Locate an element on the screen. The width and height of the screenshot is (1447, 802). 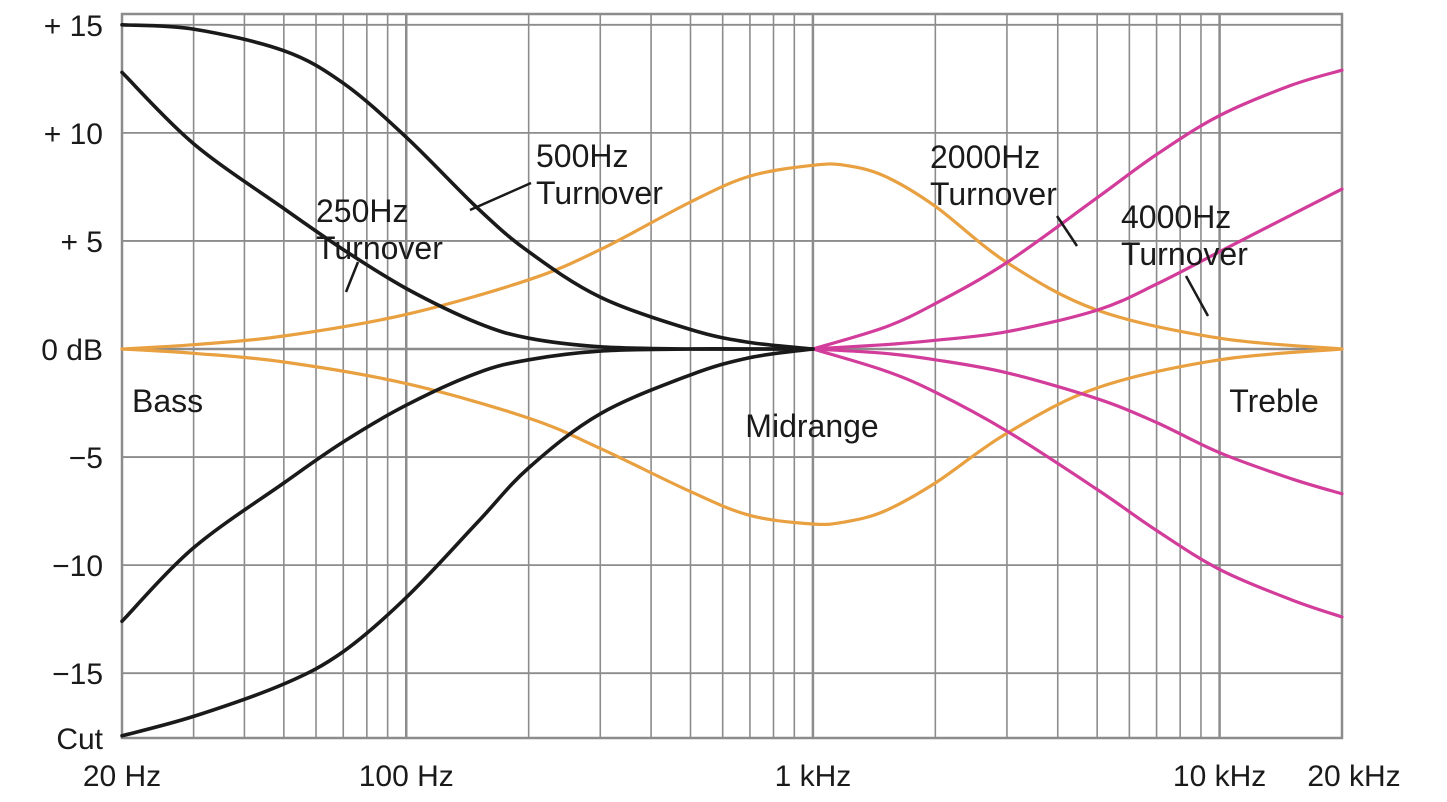
annotation-t2000-line-2: Turnover is located at coordinates (993, 194).